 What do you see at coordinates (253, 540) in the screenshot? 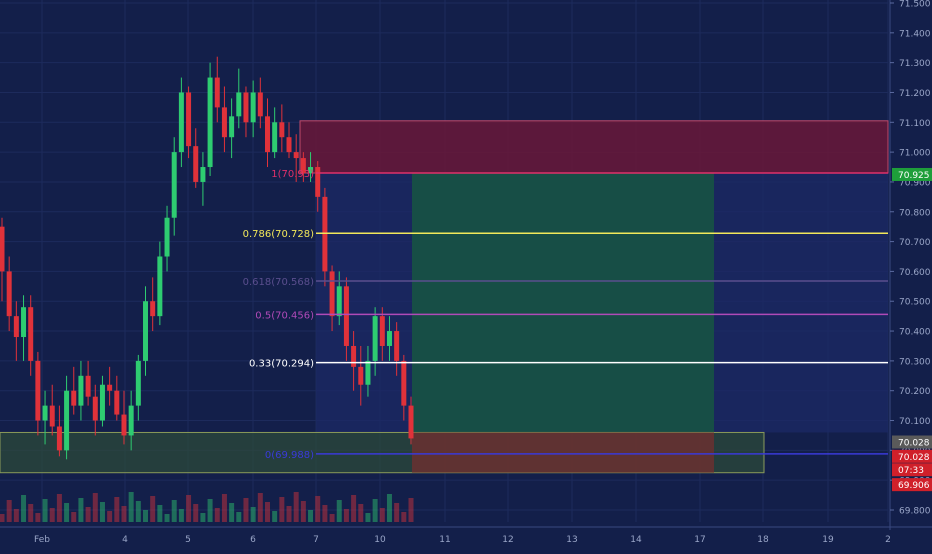
I see `x-tick-label: 6` at bounding box center [253, 540].